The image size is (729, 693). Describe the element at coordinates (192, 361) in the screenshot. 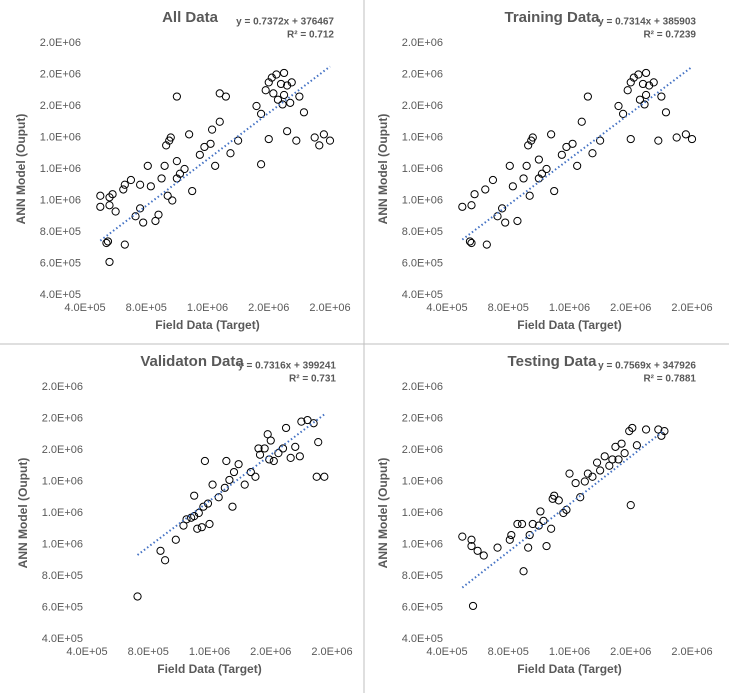

I see `chart-title: Validaton Data` at that location.